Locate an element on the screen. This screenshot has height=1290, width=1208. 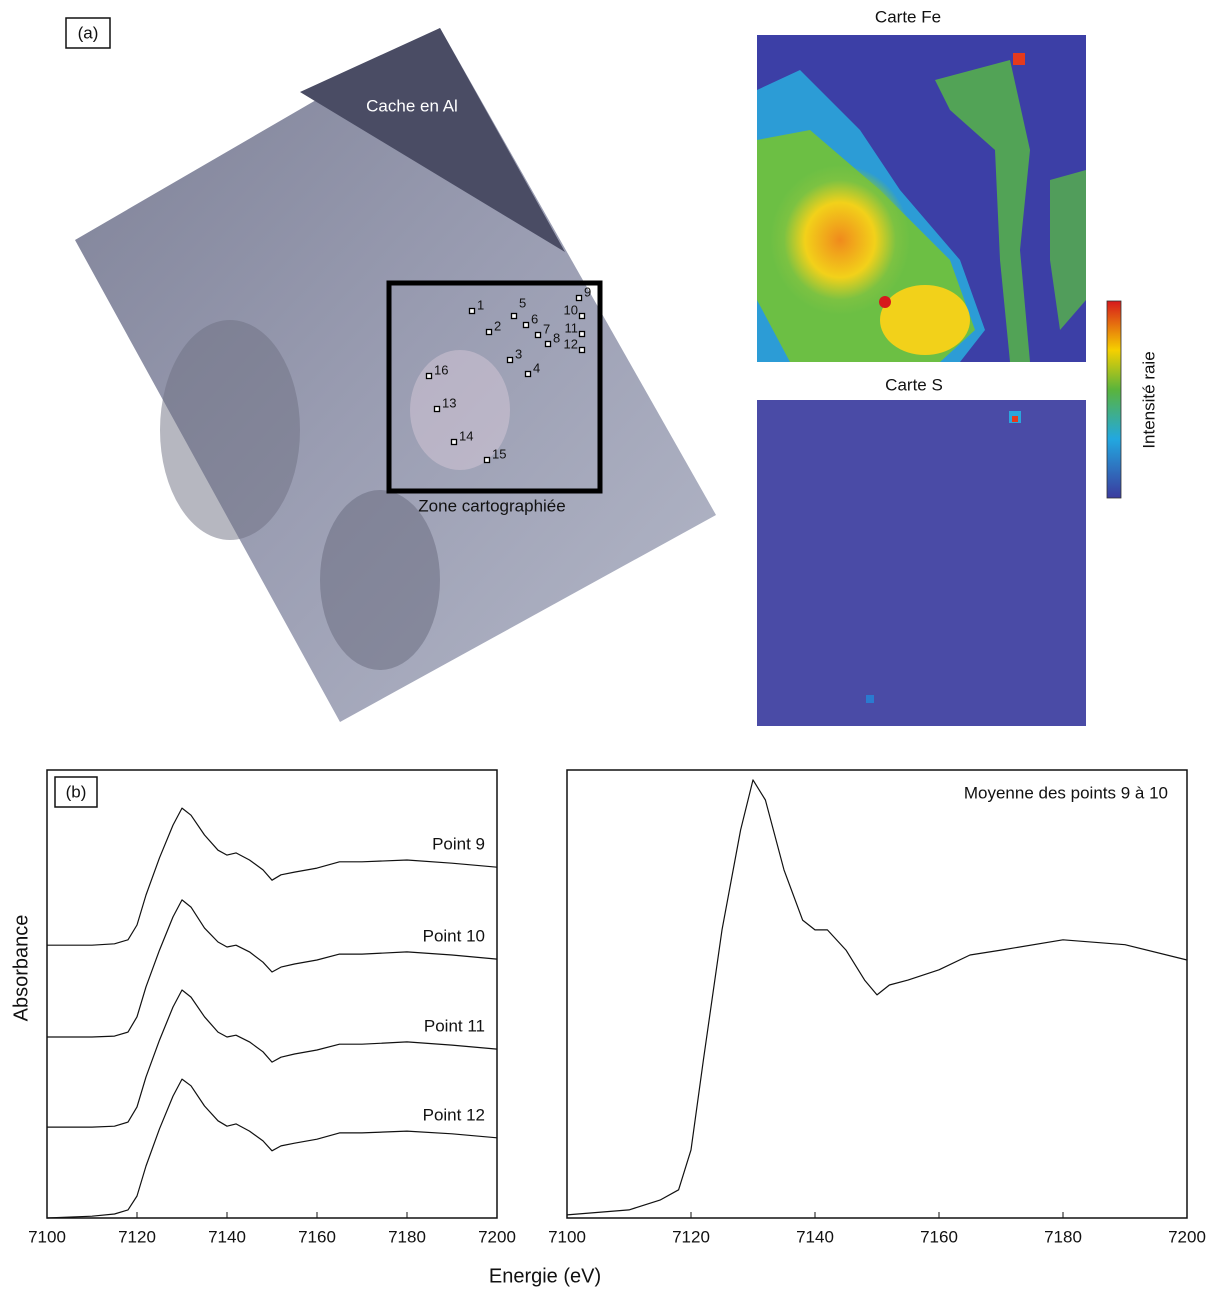
panel-label: (b) is located at coordinates (76, 791).